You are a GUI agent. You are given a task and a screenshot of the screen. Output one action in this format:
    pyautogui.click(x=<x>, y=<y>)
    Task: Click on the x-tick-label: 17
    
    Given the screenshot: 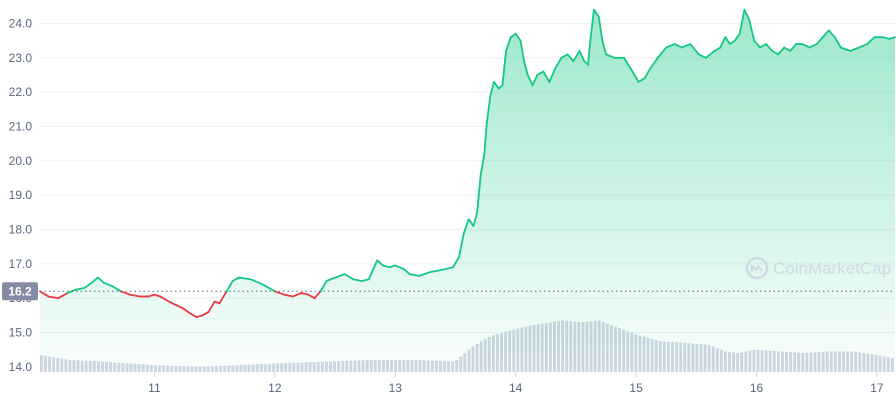 What is the action you would take?
    pyautogui.click(x=877, y=388)
    